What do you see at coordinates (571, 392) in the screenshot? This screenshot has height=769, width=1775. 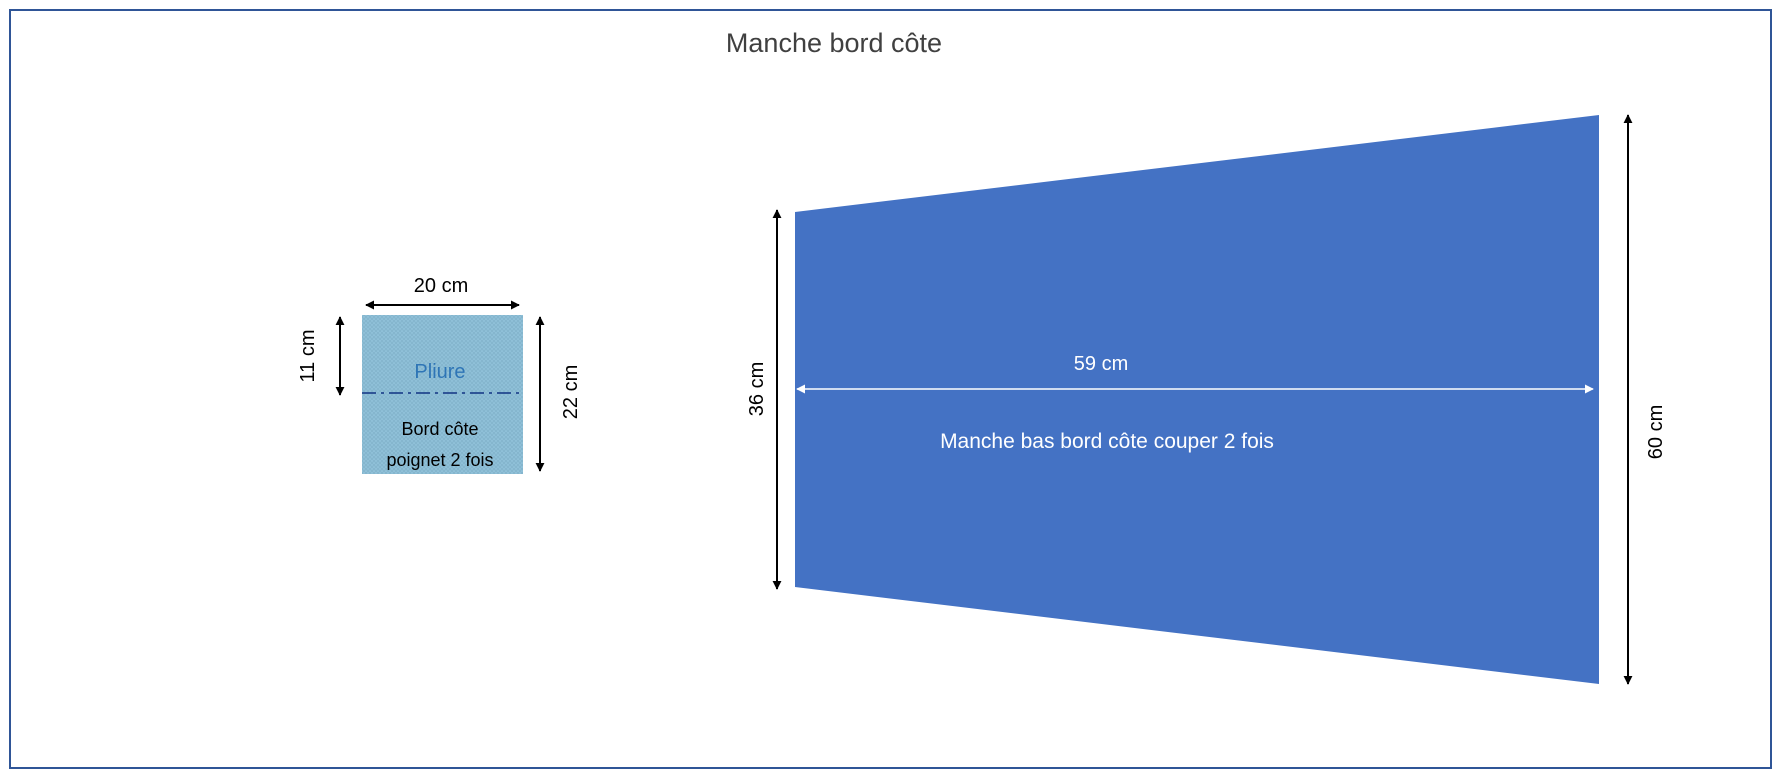 I see `cuff-height-label: 22 cm` at bounding box center [571, 392].